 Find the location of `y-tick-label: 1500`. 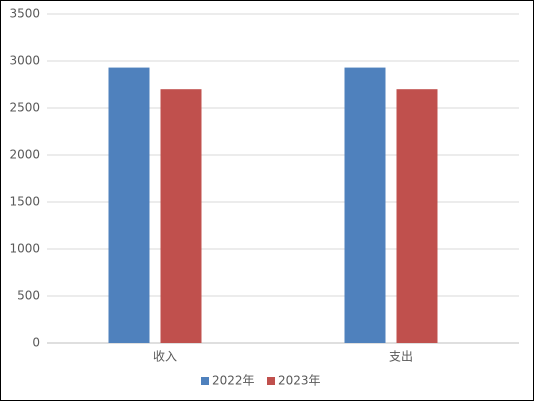

y-tick-label: 1500 is located at coordinates (24, 202).